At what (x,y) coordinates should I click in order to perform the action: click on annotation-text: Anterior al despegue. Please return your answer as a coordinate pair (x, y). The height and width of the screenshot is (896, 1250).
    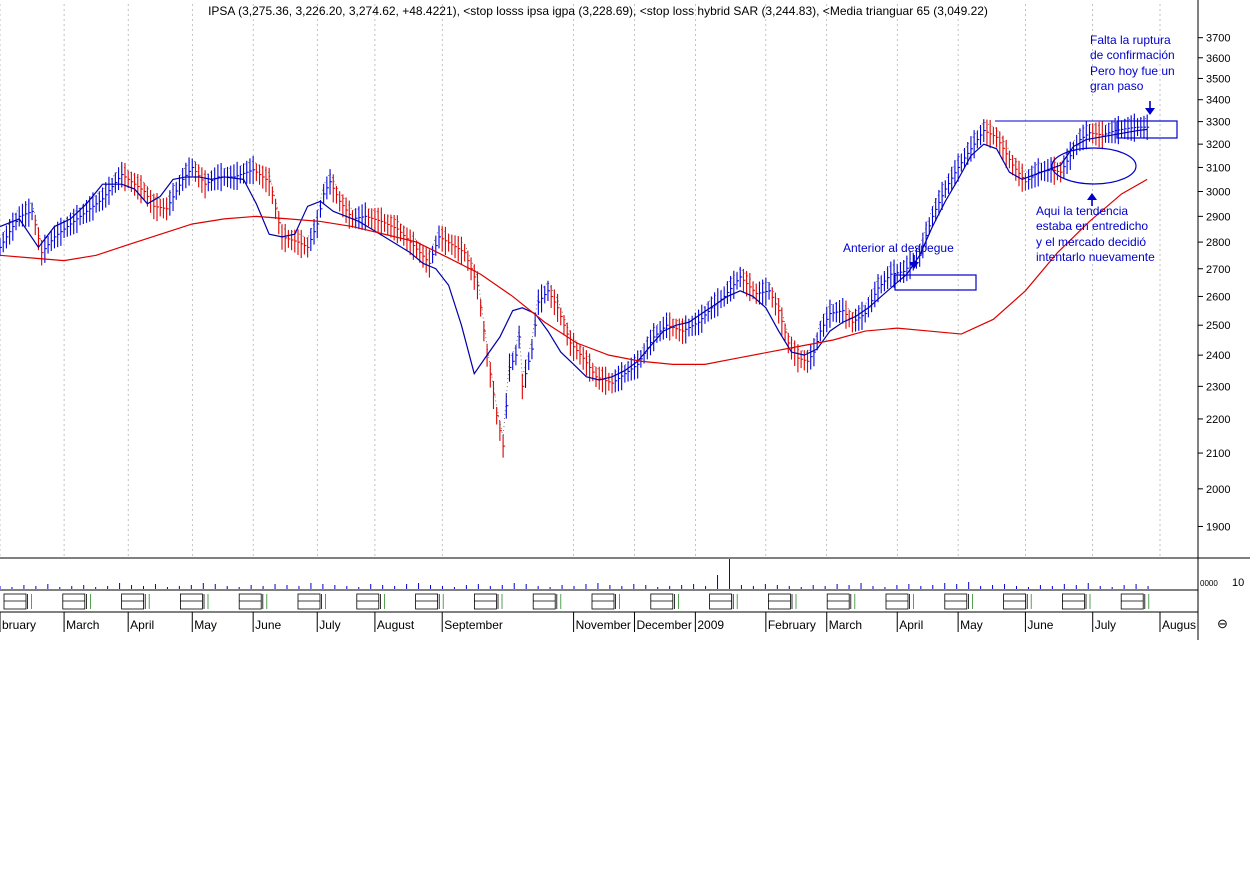
    Looking at the image, I should click on (898, 248).